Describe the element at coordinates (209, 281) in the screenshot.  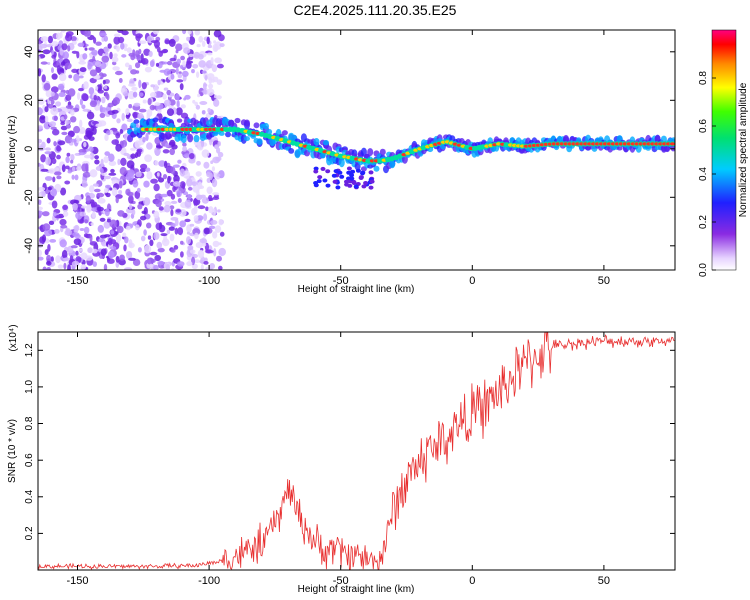
I see `x-tick-label: -100` at that location.